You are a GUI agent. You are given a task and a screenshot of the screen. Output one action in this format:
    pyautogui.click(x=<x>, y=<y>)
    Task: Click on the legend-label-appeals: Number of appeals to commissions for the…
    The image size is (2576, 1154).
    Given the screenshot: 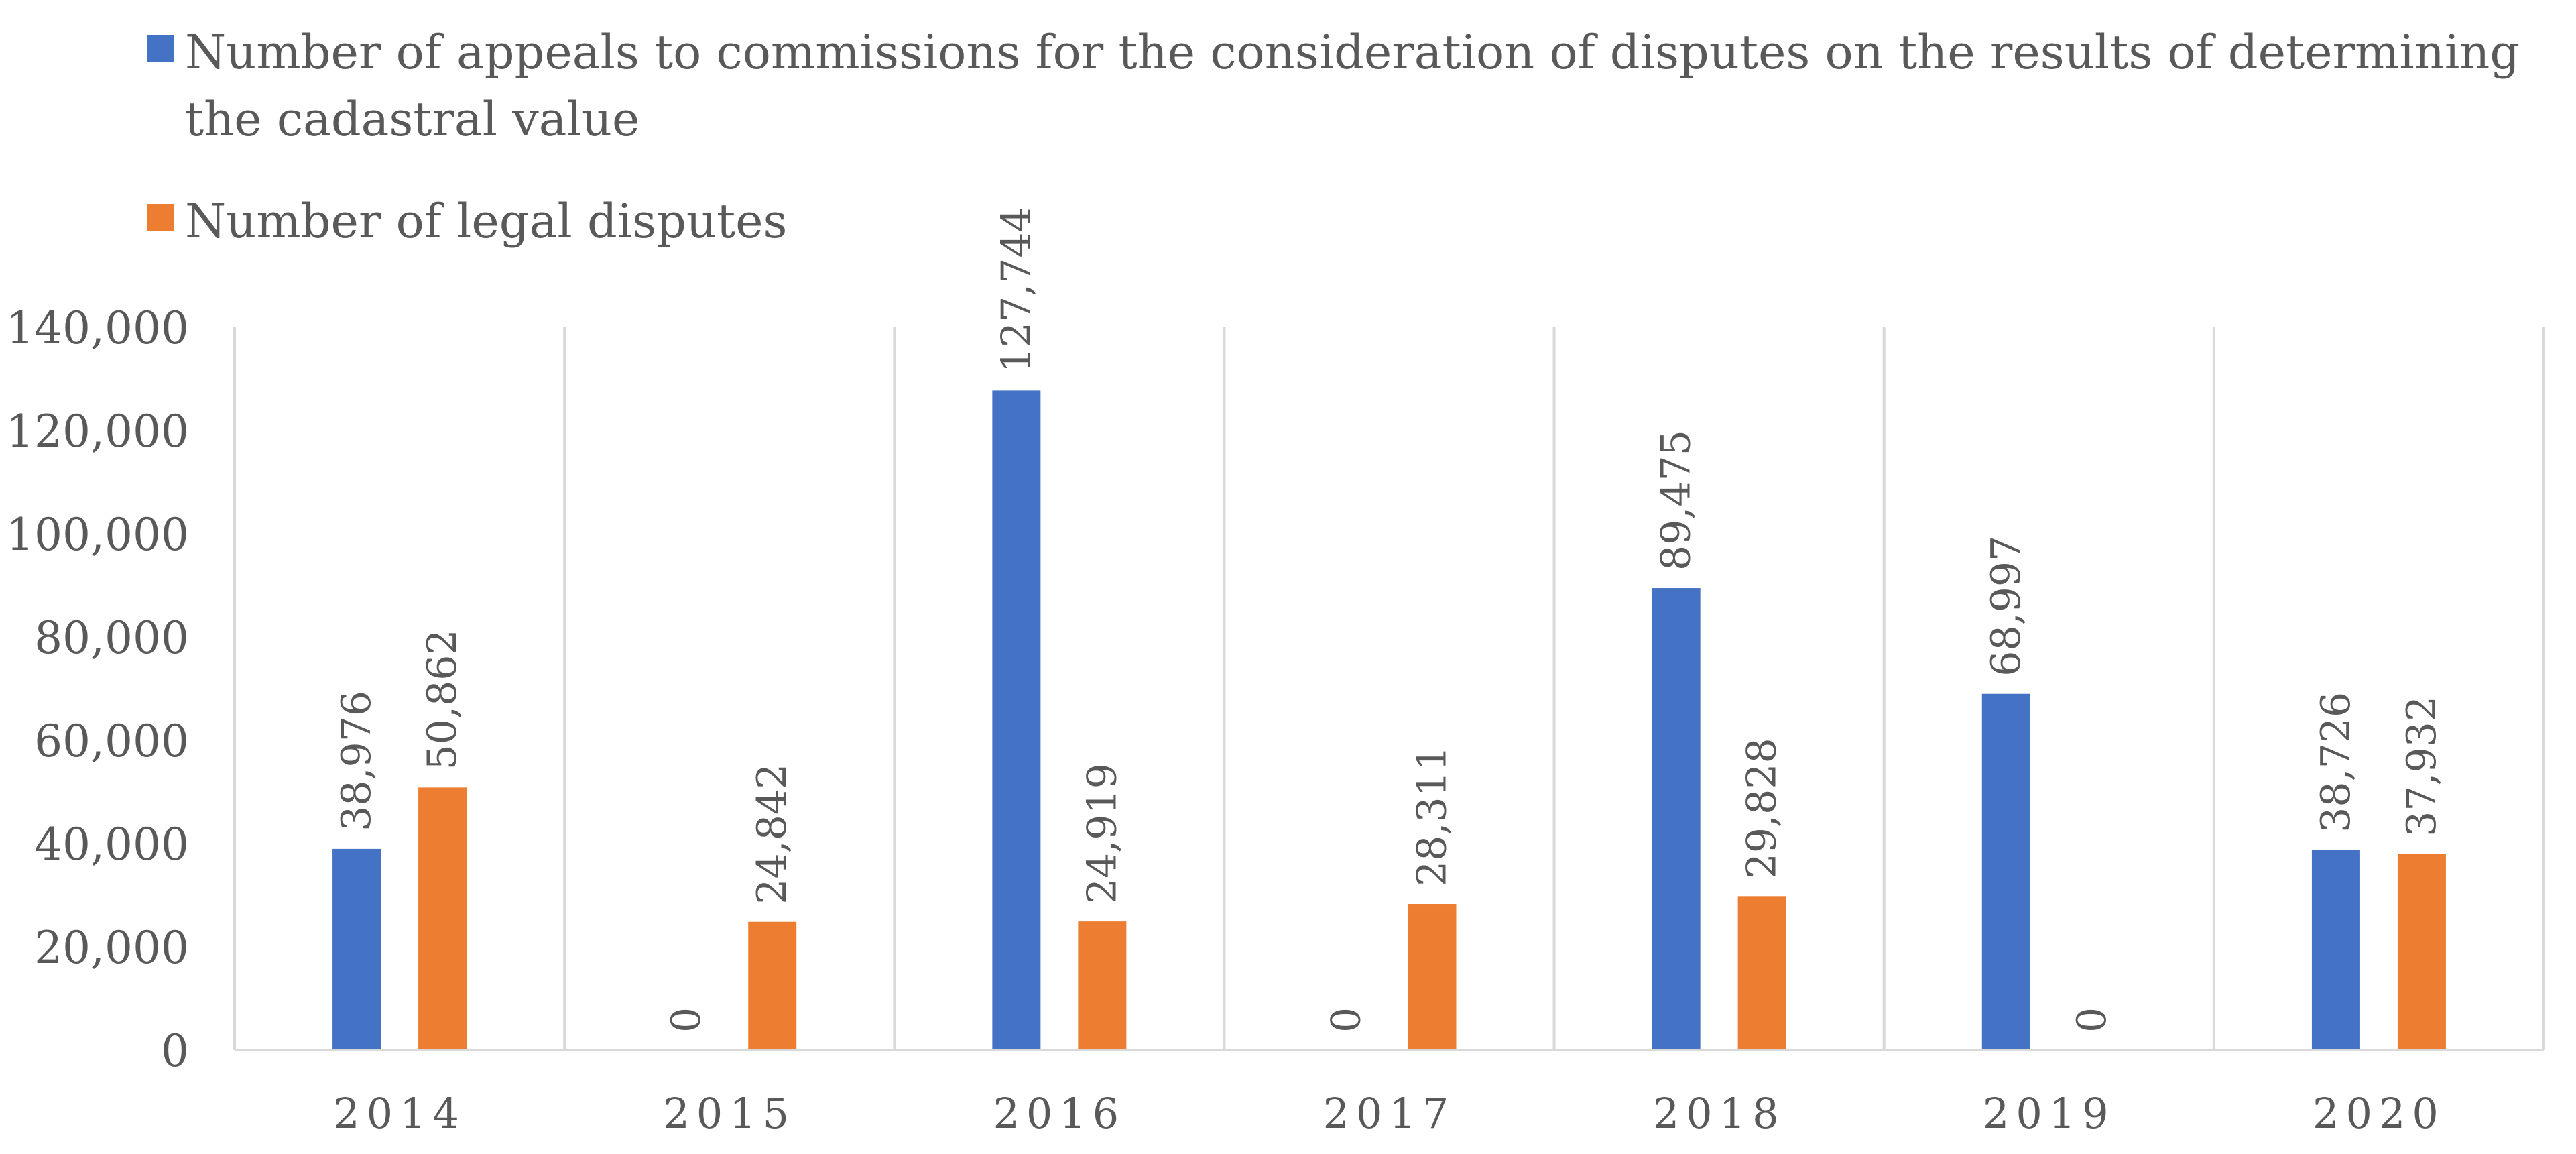 What is the action you would take?
    pyautogui.click(x=1353, y=86)
    